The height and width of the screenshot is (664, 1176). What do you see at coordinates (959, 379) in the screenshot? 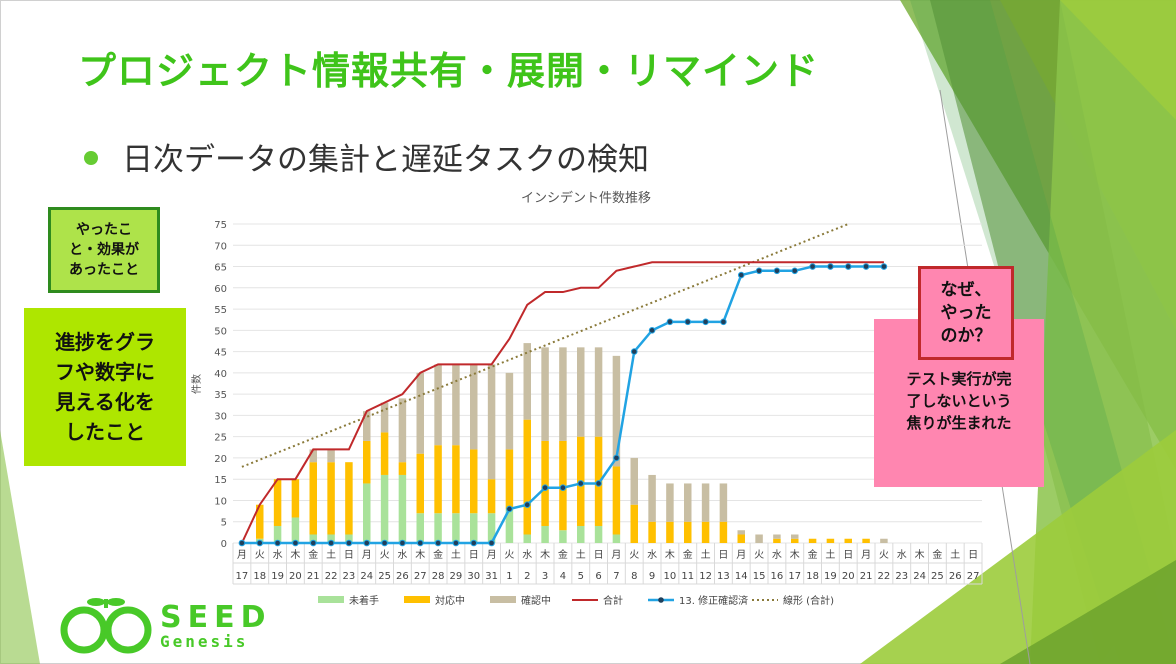
I see `reason-callout-line: テスト実行が完` at bounding box center [959, 379].